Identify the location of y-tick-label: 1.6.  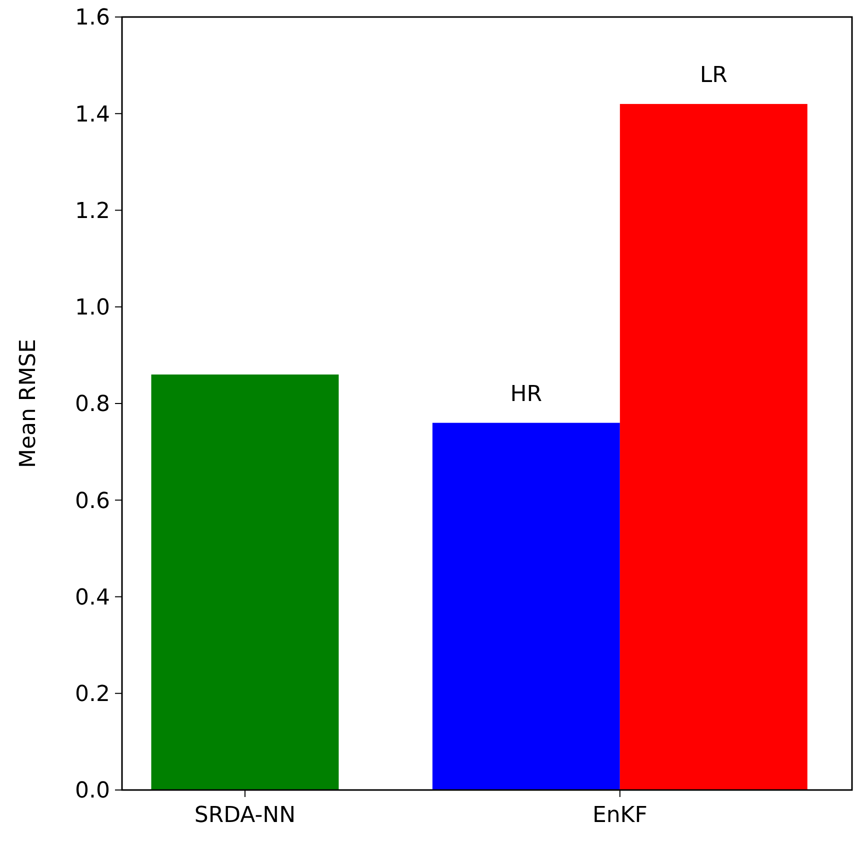
(92, 18).